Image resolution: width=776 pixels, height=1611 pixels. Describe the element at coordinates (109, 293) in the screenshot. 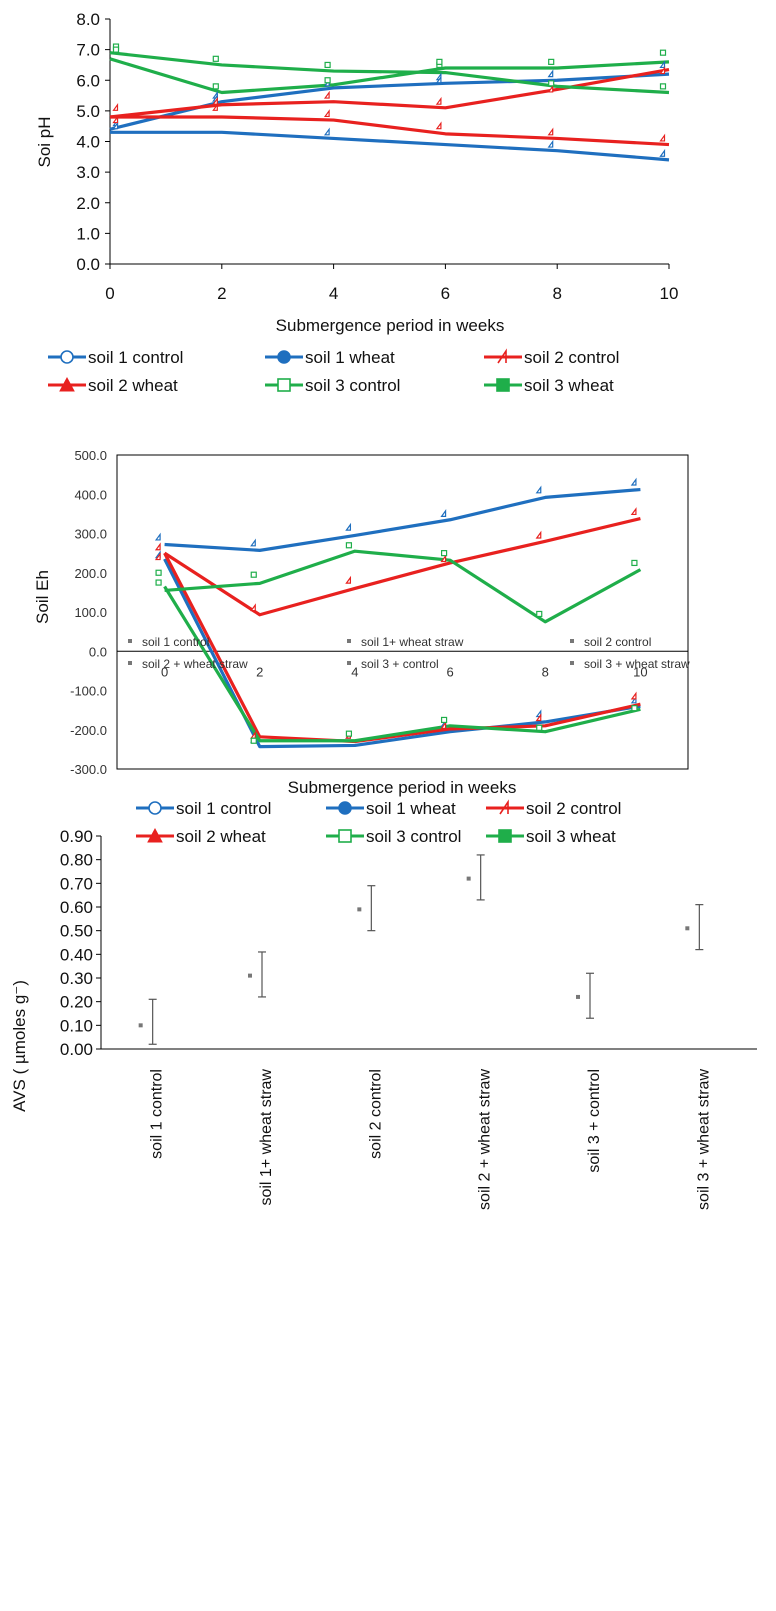

I see `ph-x-tick-label: 0` at that location.